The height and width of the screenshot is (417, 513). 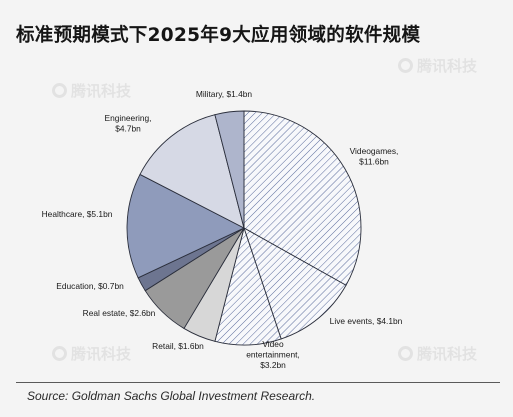 What do you see at coordinates (366, 321) in the screenshot?
I see `slice-label-live-events: Live events, $4.1bn` at bounding box center [366, 321].